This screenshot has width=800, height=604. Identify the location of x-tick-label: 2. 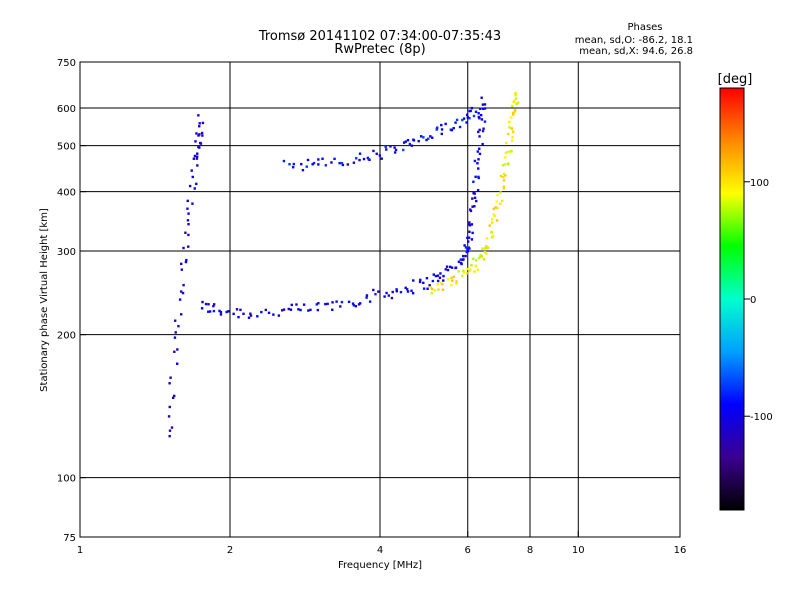
(230, 550).